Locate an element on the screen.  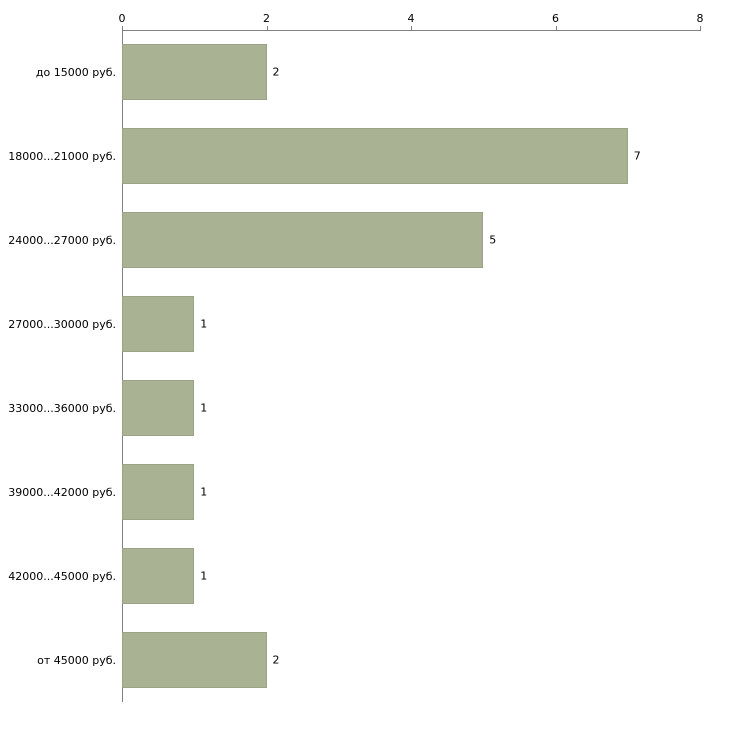
x-tick-label: 4 is located at coordinates (411, 18).